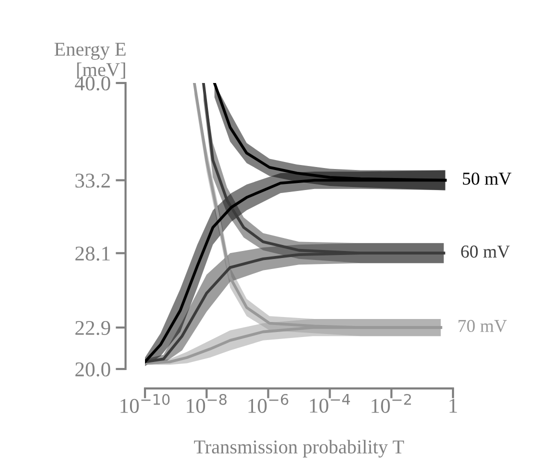  What do you see at coordinates (482, 326) in the screenshot?
I see `series-label: 70 mV` at bounding box center [482, 326].